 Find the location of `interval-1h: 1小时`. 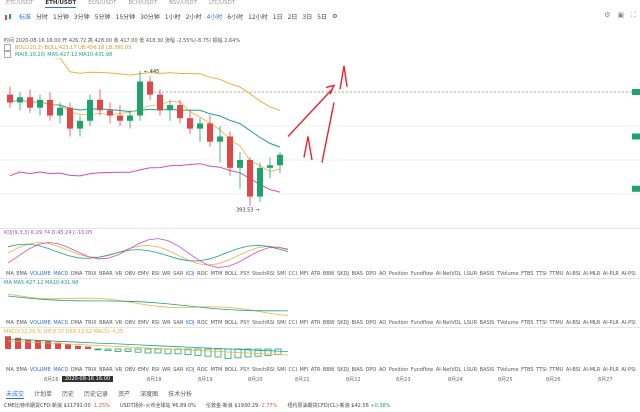

interval-1h: 1小时 is located at coordinates (172, 17).